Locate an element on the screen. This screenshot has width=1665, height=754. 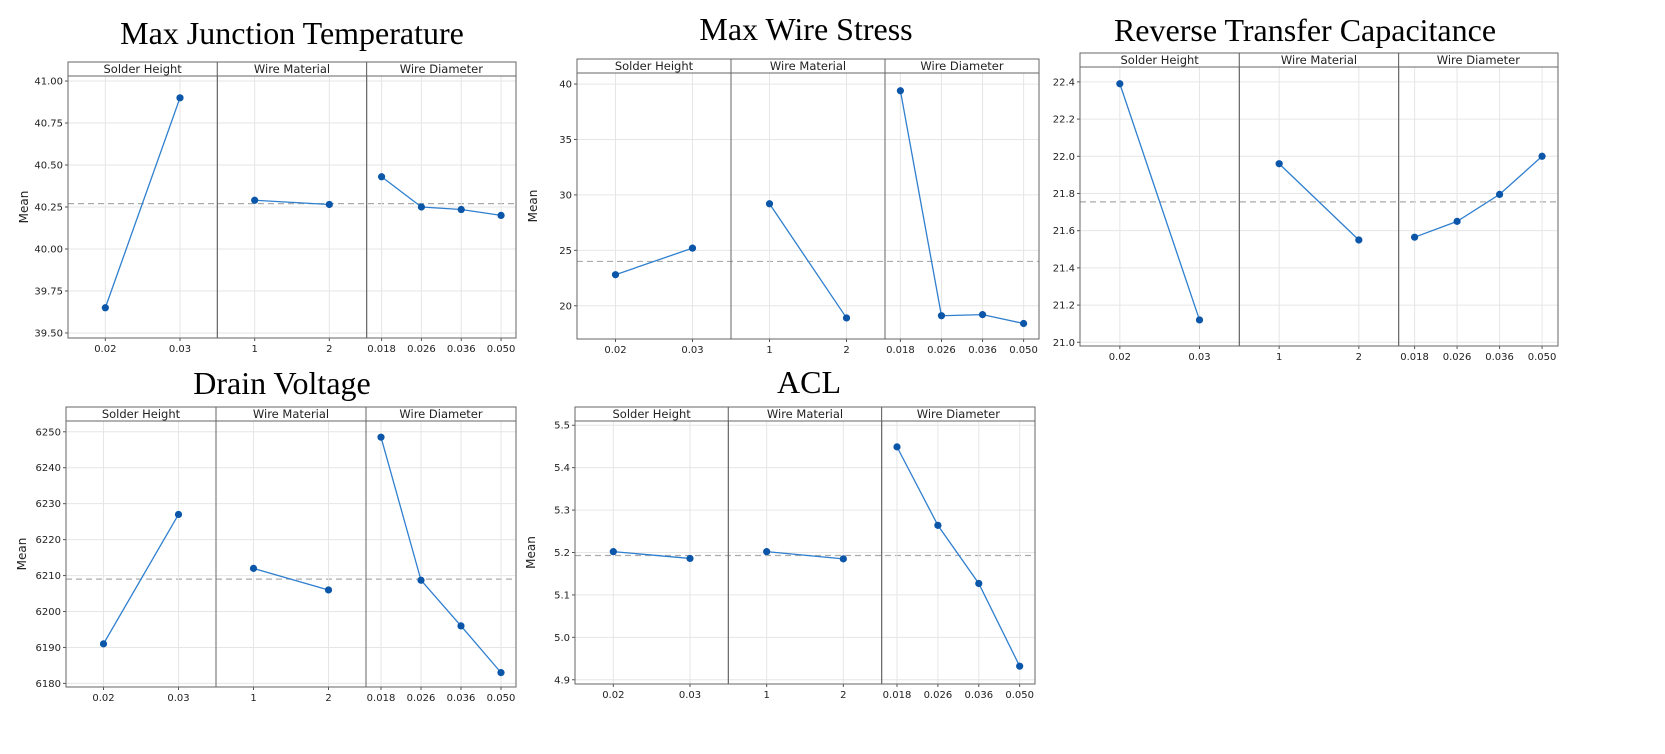
y-tick-label: 6190 is located at coordinates (48, 648).